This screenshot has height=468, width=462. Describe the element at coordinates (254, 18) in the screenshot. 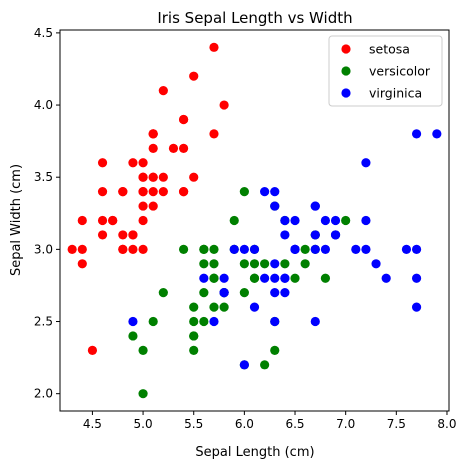

I see `chart-title: Iris Sepal Length vs Width` at that location.